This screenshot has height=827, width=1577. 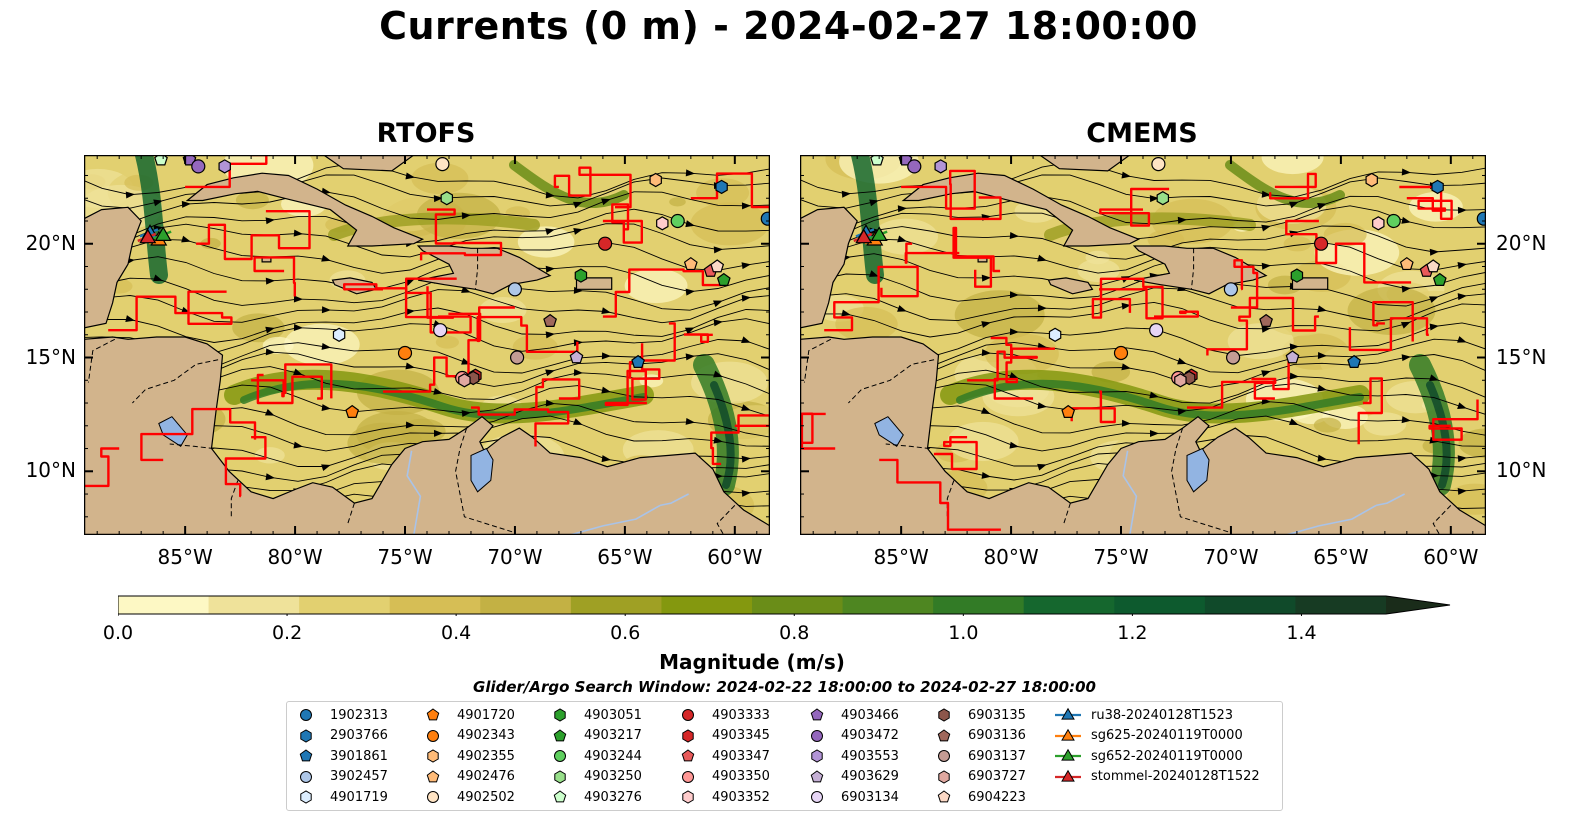 What do you see at coordinates (1521, 356) in the screenshot?
I see `lat-tick-label-right: 15°N` at bounding box center [1521, 356].